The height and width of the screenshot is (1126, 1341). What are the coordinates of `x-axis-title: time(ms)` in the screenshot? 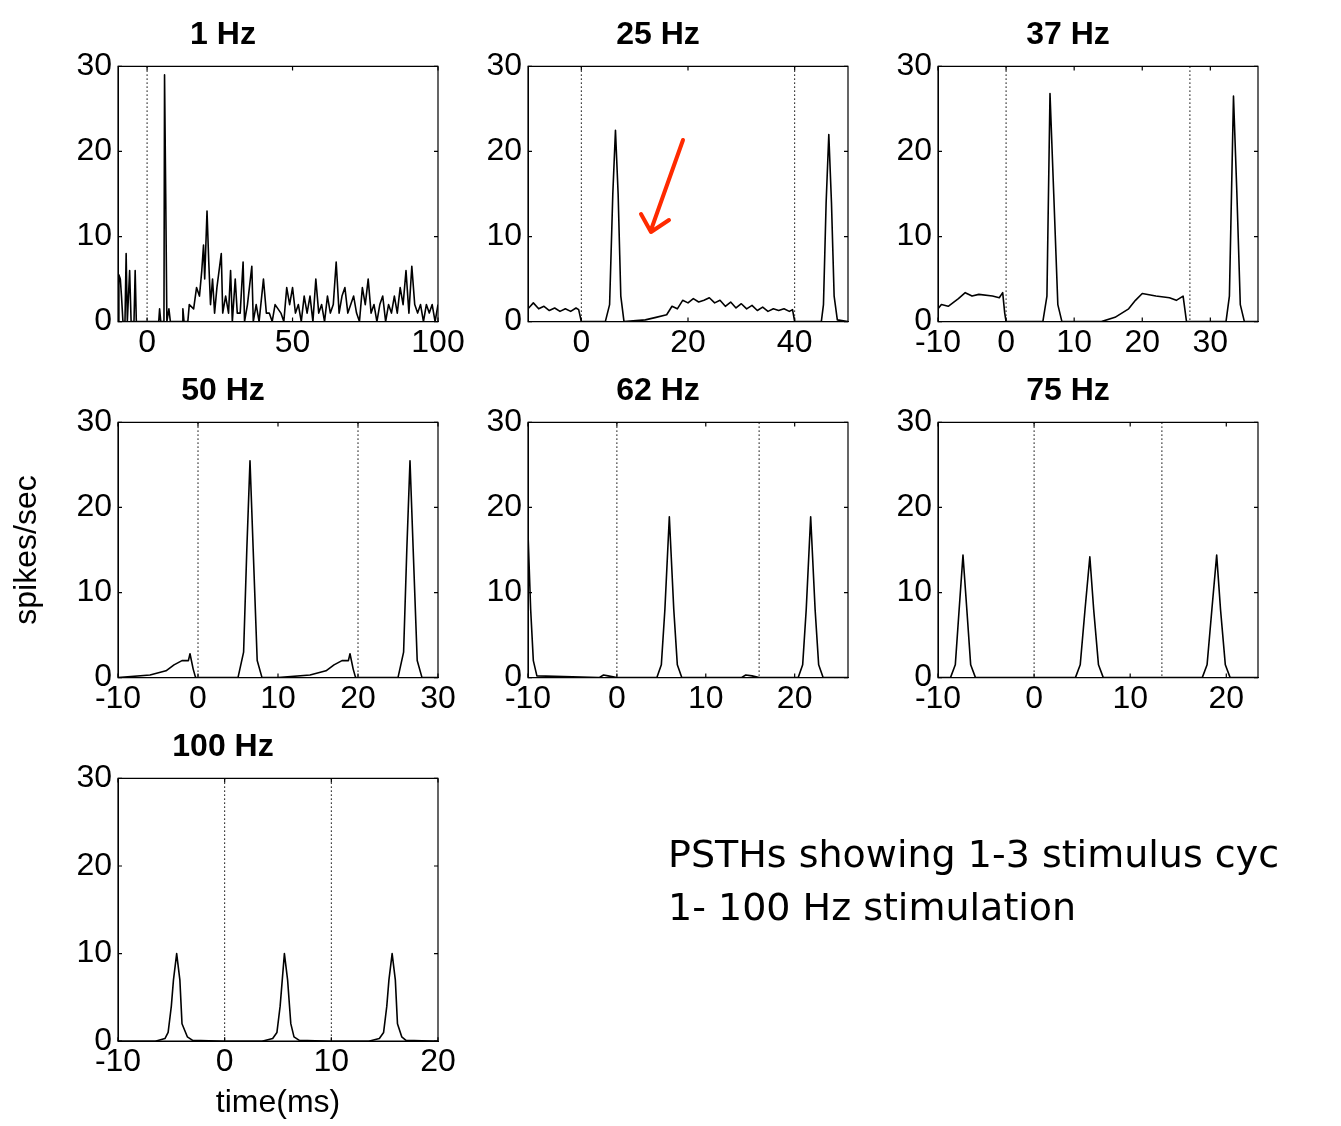 It's located at (278, 1100).